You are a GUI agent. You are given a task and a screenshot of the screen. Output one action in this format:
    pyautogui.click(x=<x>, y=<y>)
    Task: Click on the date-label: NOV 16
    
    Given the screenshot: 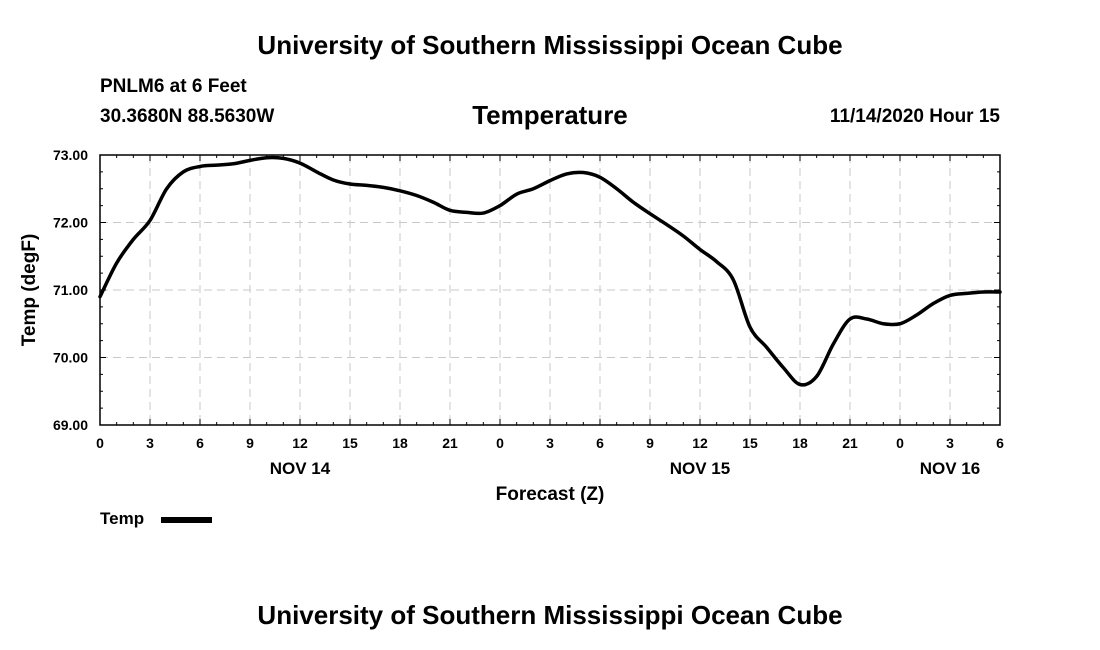 What is the action you would take?
    pyautogui.click(x=950, y=468)
    